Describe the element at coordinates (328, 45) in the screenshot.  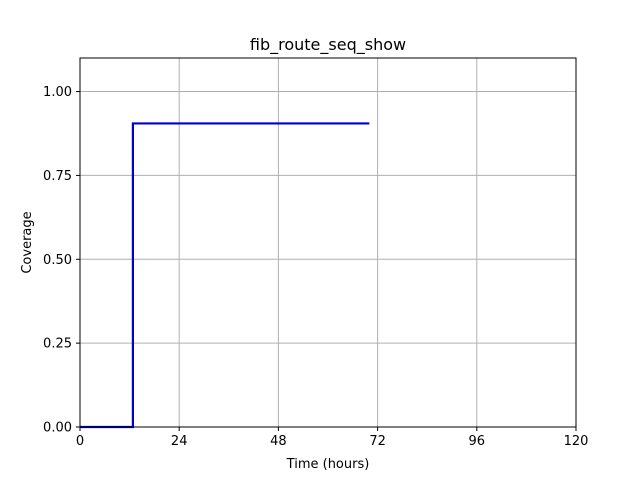
I see `chart-title: fib_route_seq_show` at that location.